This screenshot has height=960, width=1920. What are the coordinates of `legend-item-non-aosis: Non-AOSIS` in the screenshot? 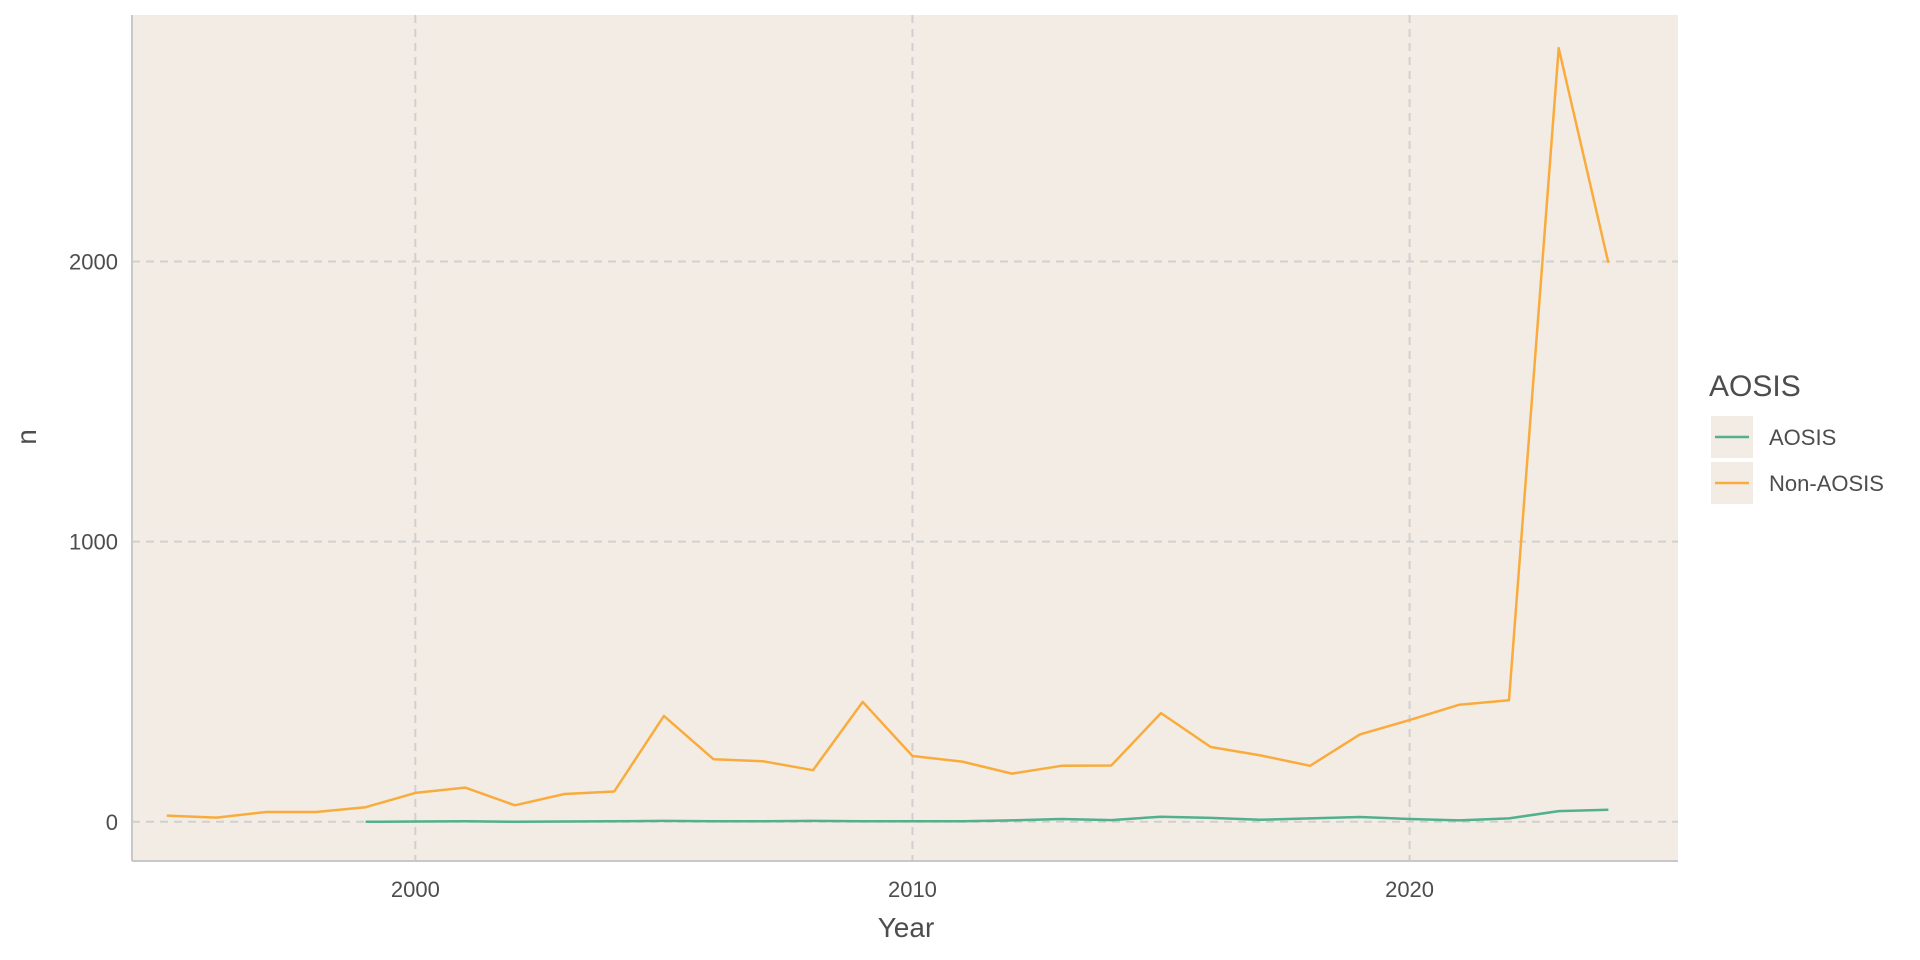 It's located at (1797, 483).